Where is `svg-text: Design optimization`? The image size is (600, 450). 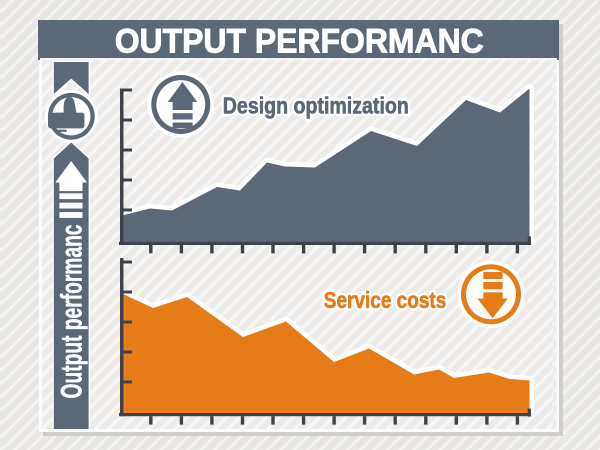 svg-text: Design optimization is located at coordinates (316, 105).